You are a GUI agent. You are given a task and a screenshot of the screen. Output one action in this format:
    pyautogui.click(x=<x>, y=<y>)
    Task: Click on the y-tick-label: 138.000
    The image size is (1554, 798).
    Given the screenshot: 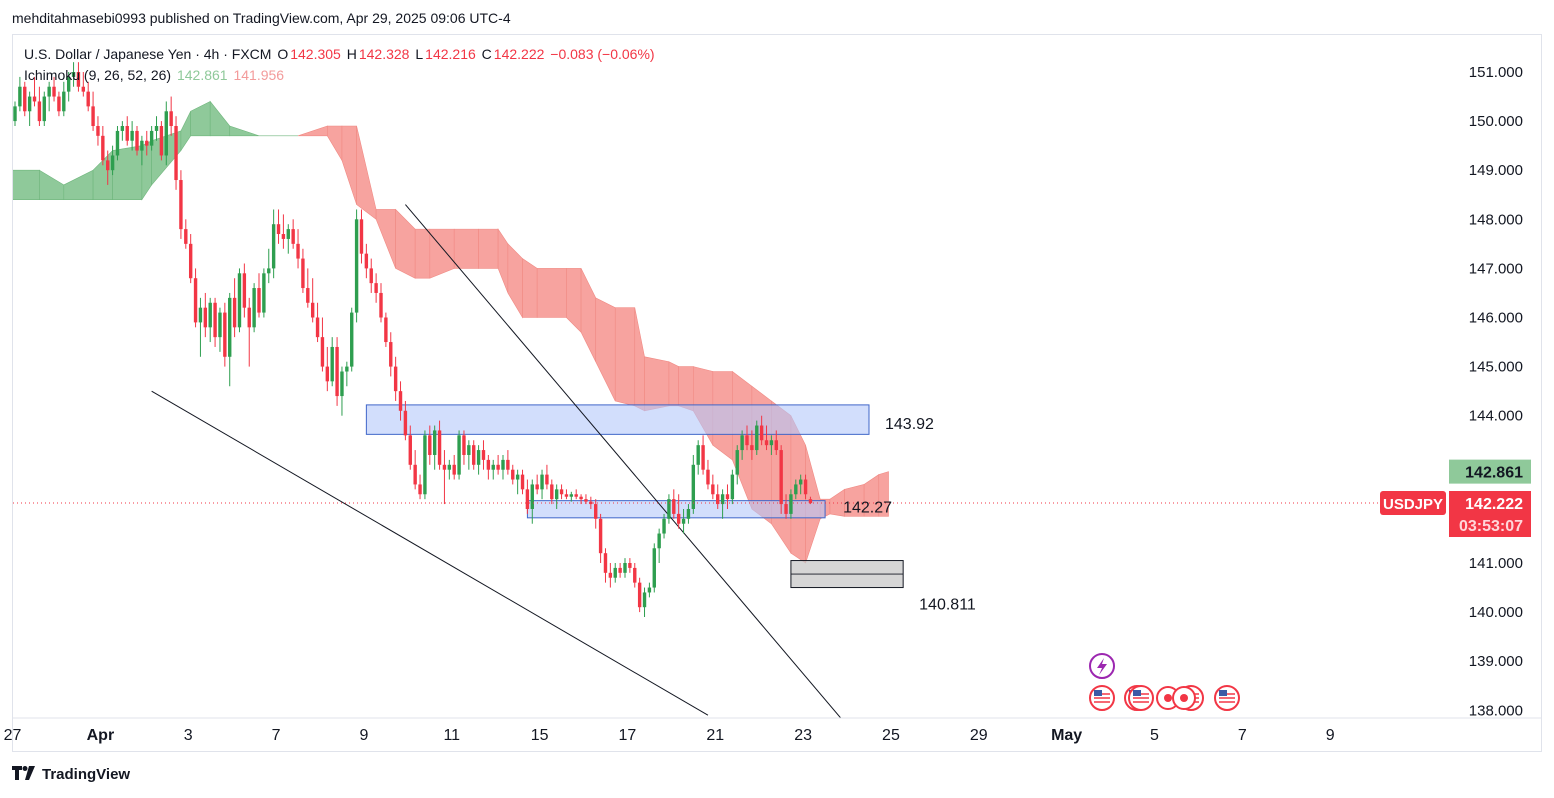 What is the action you would take?
    pyautogui.click(x=1496, y=710)
    